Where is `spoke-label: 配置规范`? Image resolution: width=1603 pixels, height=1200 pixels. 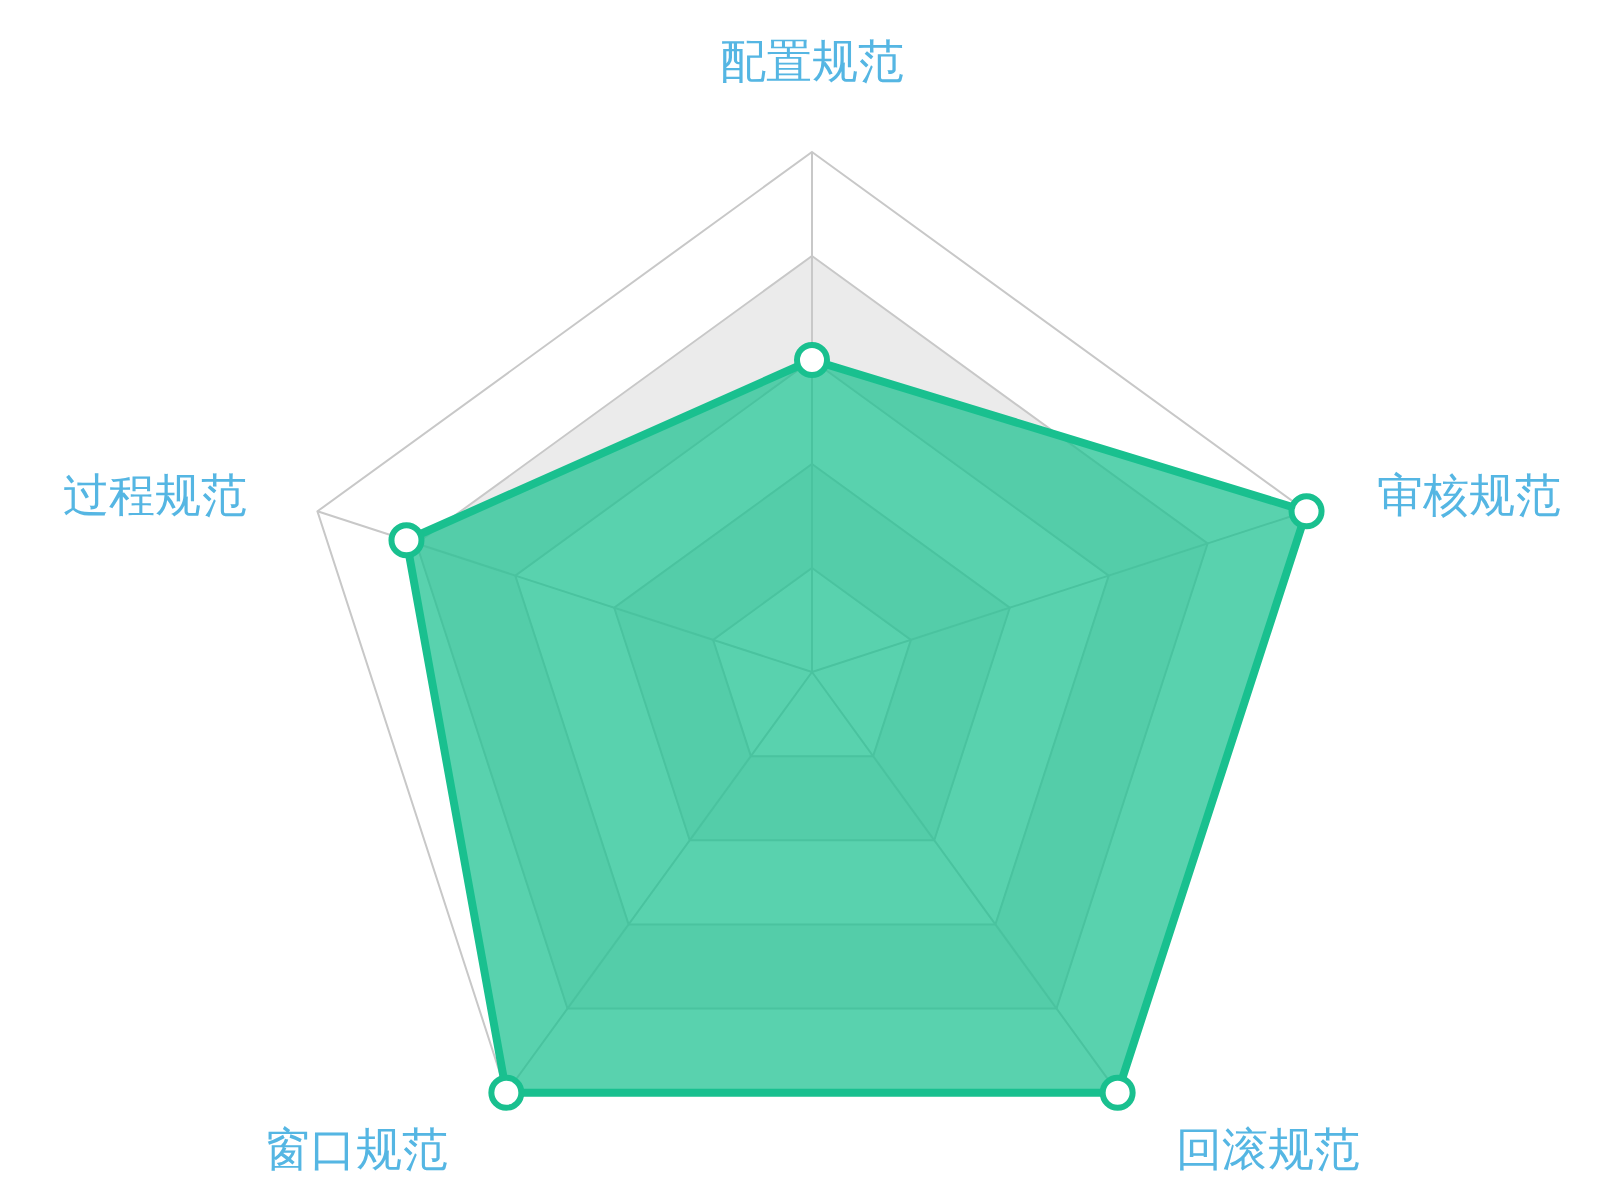
spoke-label: 配置规范 is located at coordinates (812, 61).